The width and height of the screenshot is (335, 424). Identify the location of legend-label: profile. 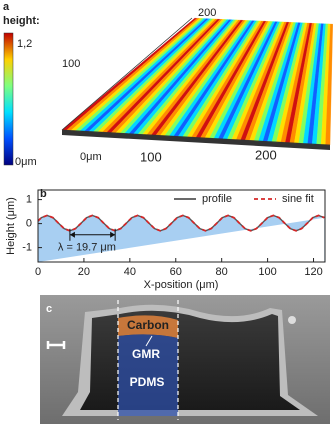
(217, 199).